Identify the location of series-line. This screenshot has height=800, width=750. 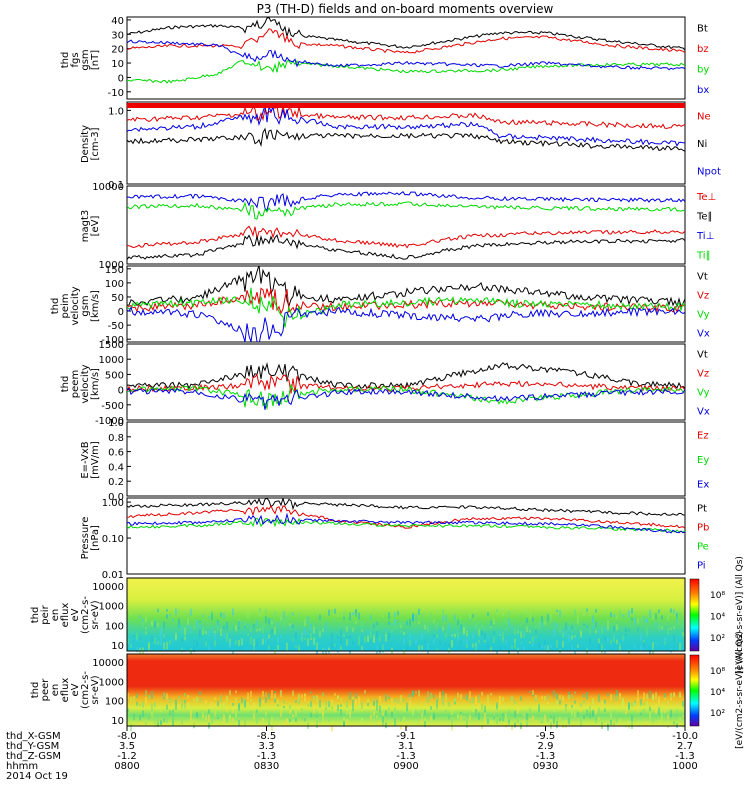
(406, 72).